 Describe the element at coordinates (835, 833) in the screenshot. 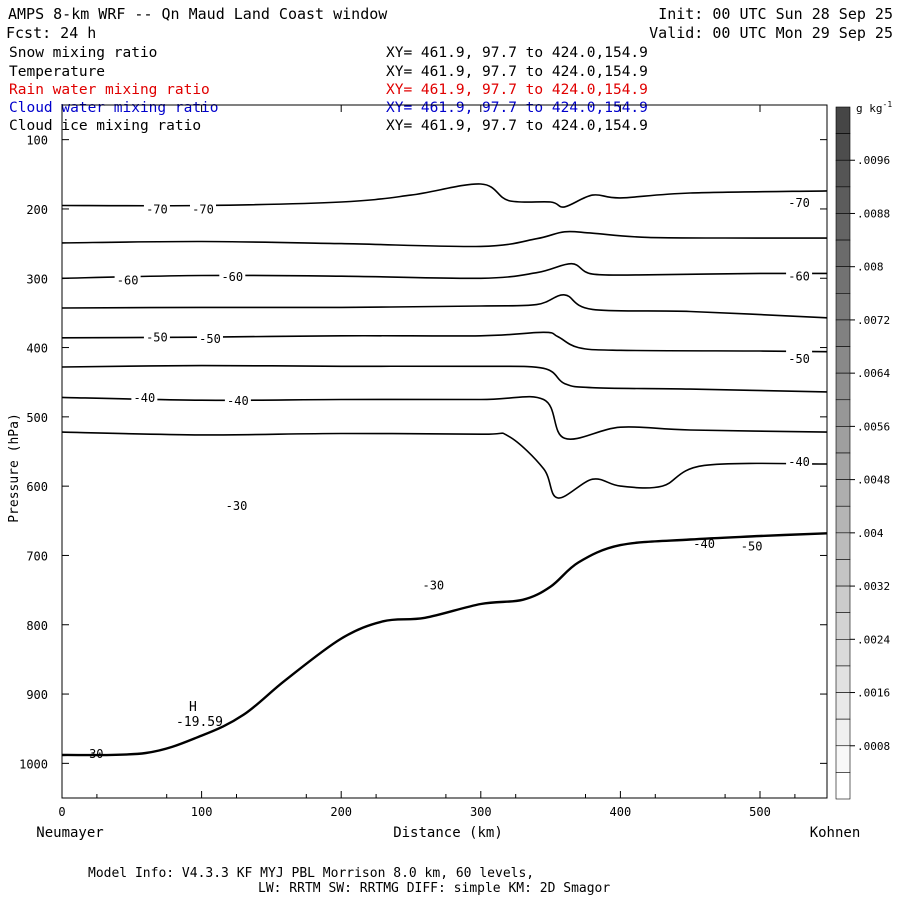

I see `x-right-location: Kohnen` at that location.